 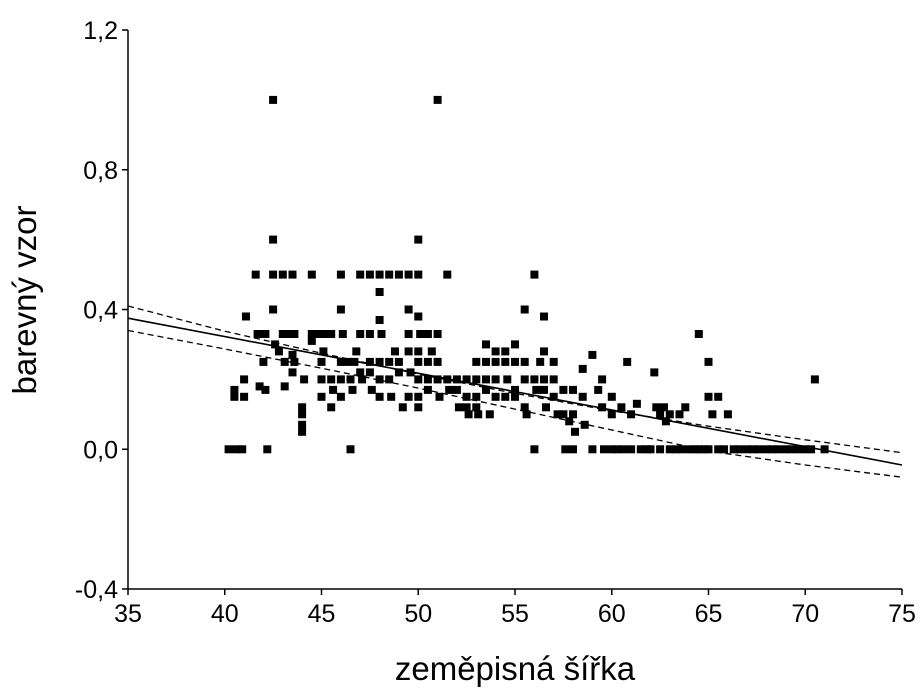 I want to click on x-tick-label: 60, so click(x=612, y=614).